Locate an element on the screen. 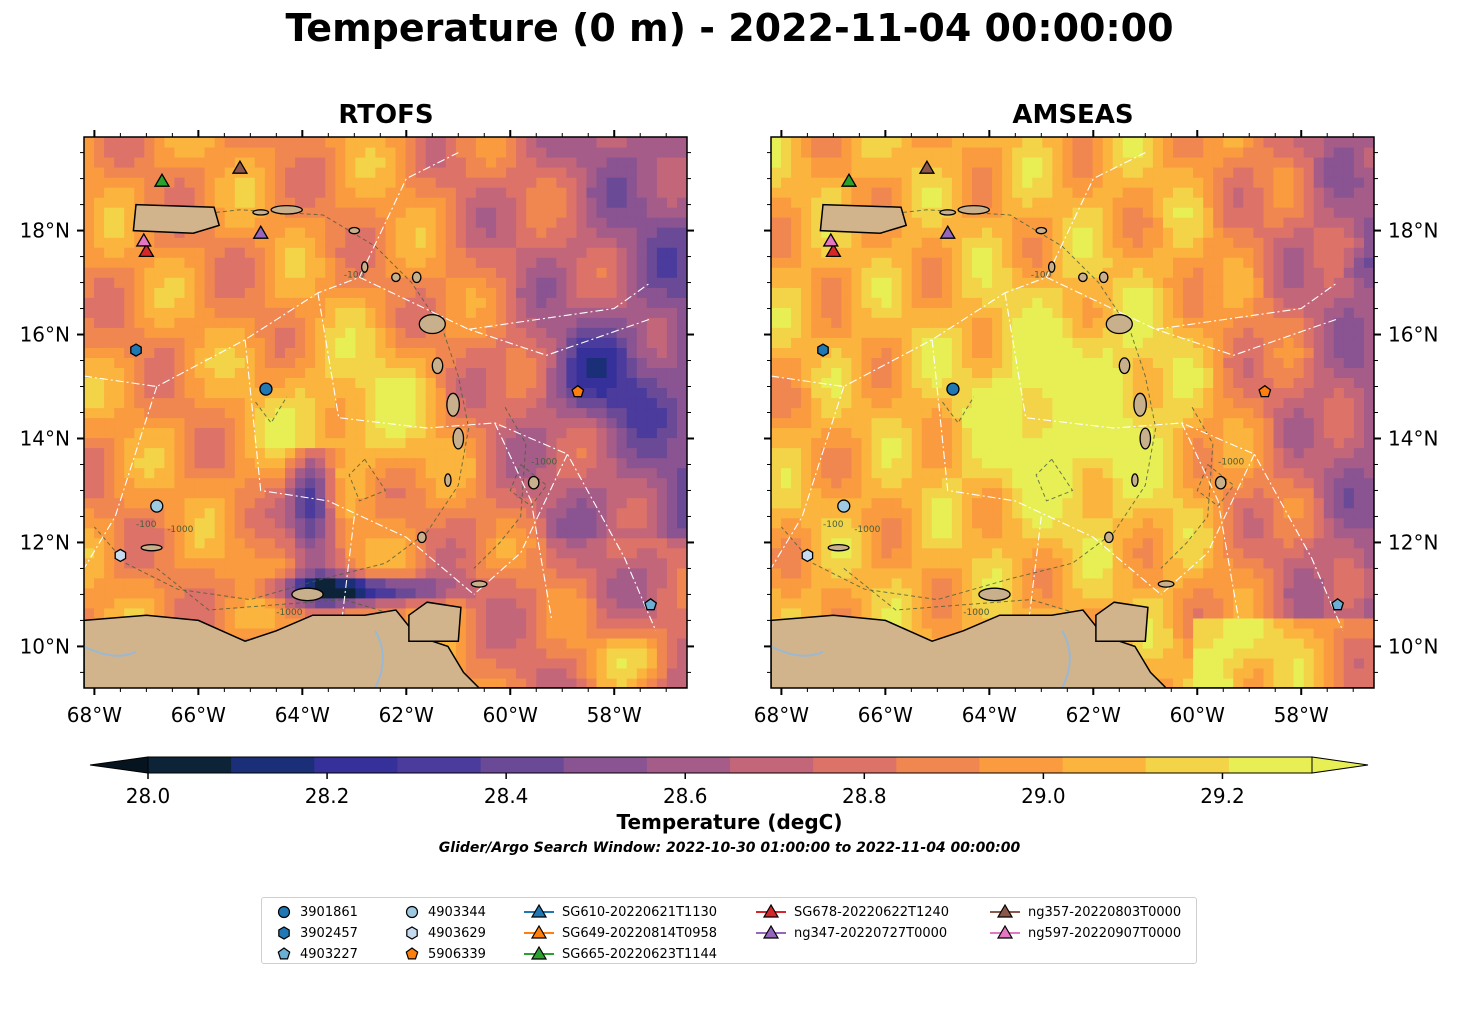 The height and width of the screenshot is (1014, 1459). bathymetry-contour is located at coordinates (271, 410).